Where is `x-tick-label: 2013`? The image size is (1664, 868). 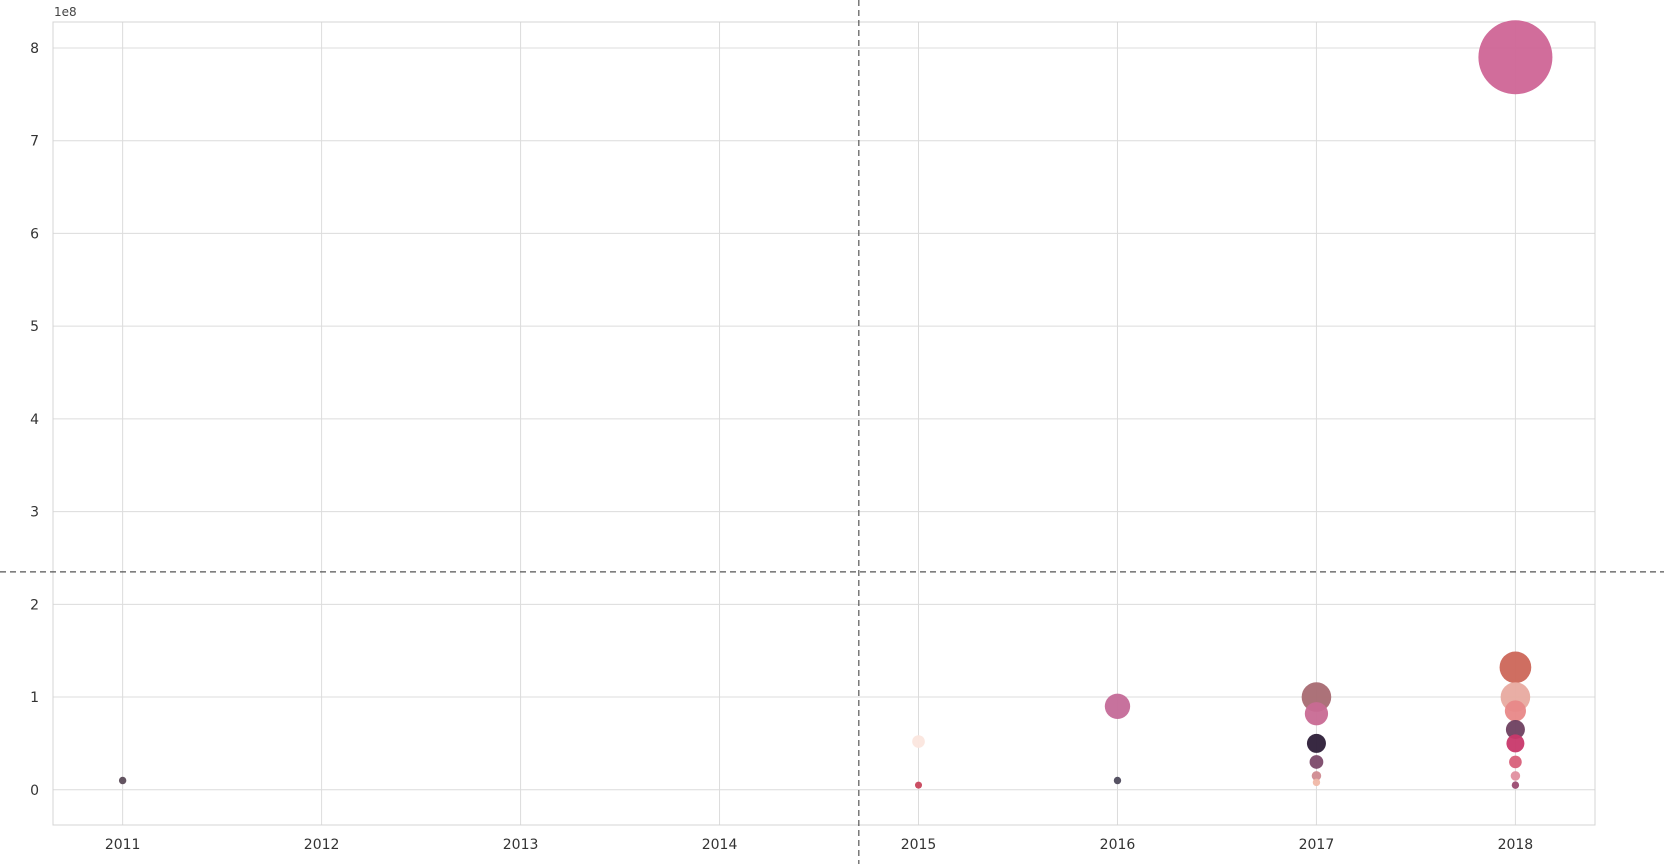
x-tick-label: 2013 is located at coordinates (521, 845).